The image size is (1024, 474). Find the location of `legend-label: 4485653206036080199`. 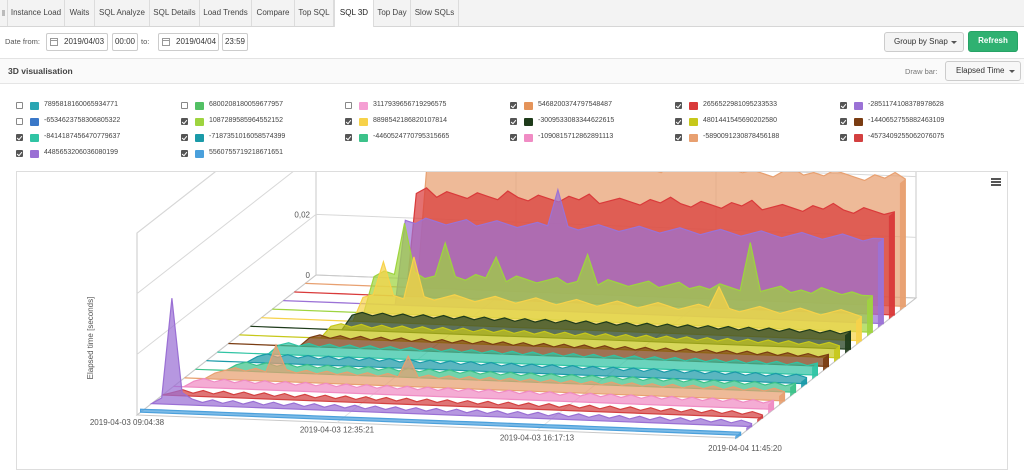

legend-label: 4485653206036080199 is located at coordinates (81, 152).